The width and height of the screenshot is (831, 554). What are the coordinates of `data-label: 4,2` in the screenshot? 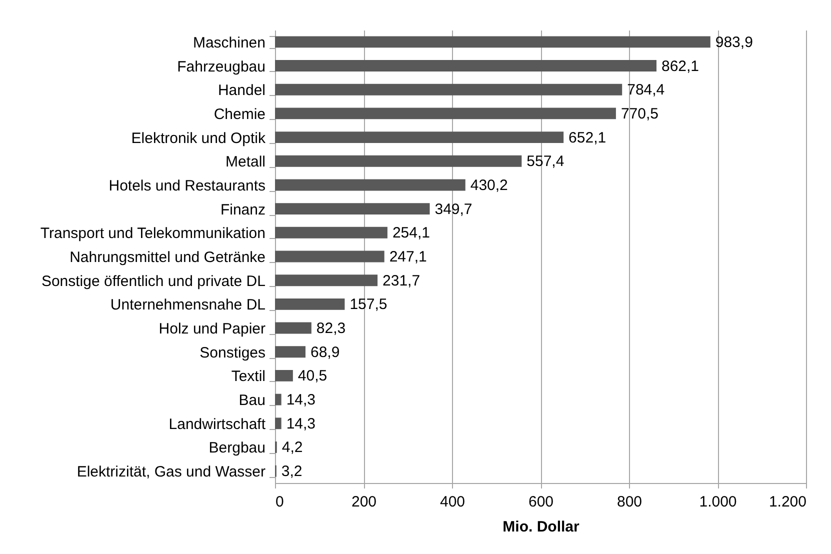 It's located at (292, 447).